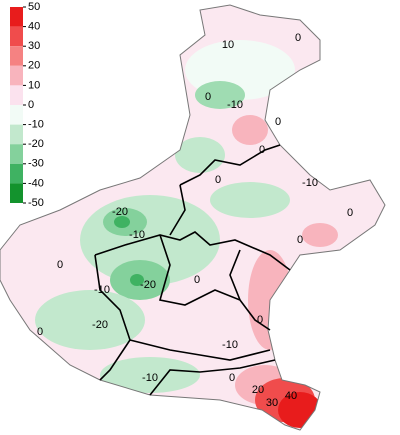  What do you see at coordinates (36, 183) in the screenshot?
I see `legend-tick-label: -40` at bounding box center [36, 183].